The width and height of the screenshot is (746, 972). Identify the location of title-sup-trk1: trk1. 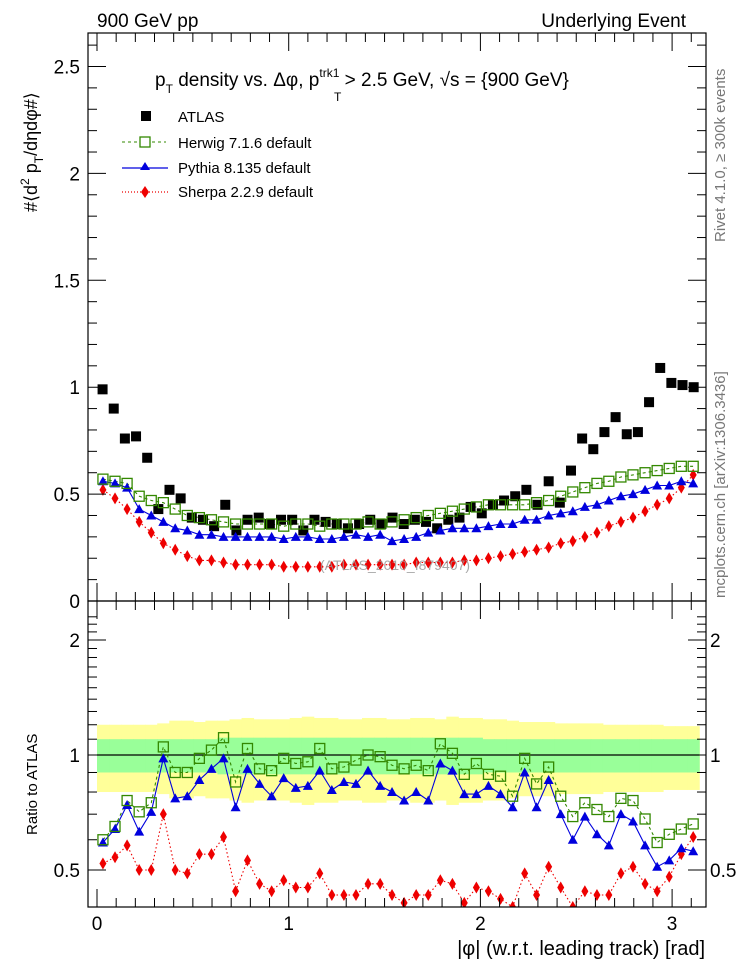
(329, 73).